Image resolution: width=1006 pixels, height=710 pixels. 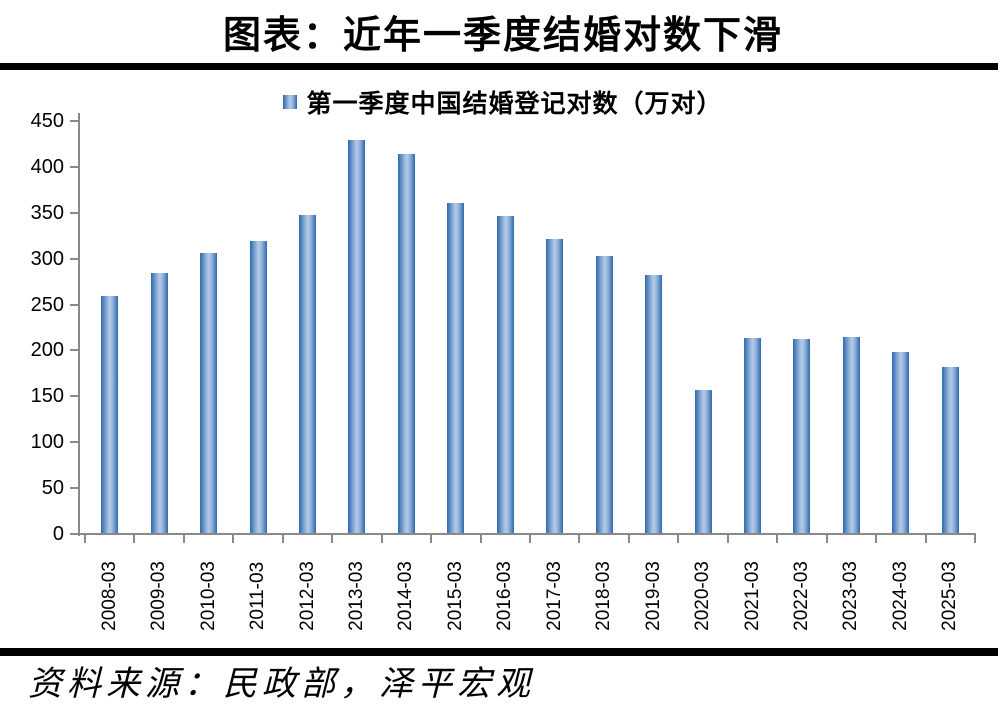 I want to click on legend: 第一季度中国结婚登记对数（万对）, so click(x=503, y=102).